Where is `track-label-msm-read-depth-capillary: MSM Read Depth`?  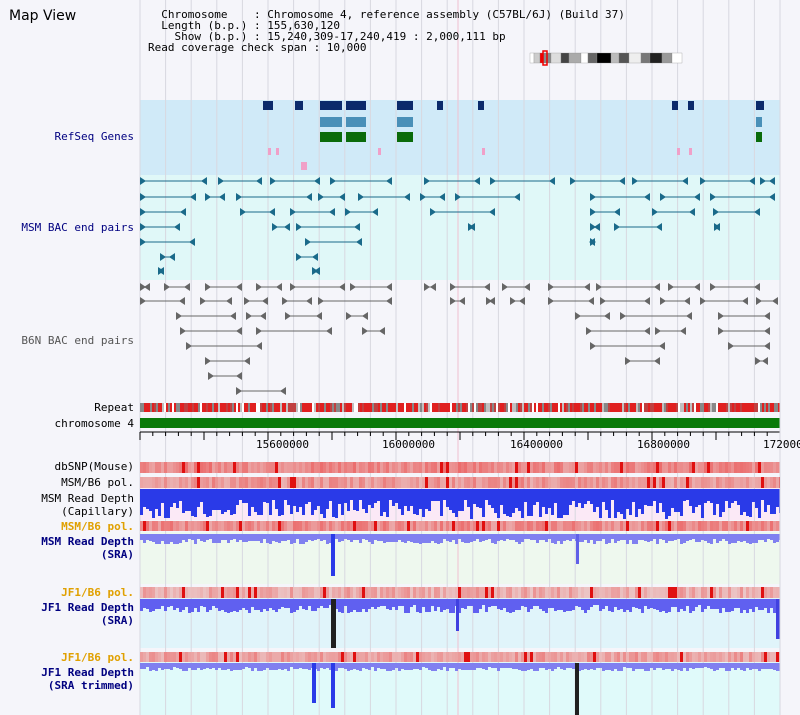 track-label-msm-read-depth-capillary: MSM Read Depth is located at coordinates (87, 498).